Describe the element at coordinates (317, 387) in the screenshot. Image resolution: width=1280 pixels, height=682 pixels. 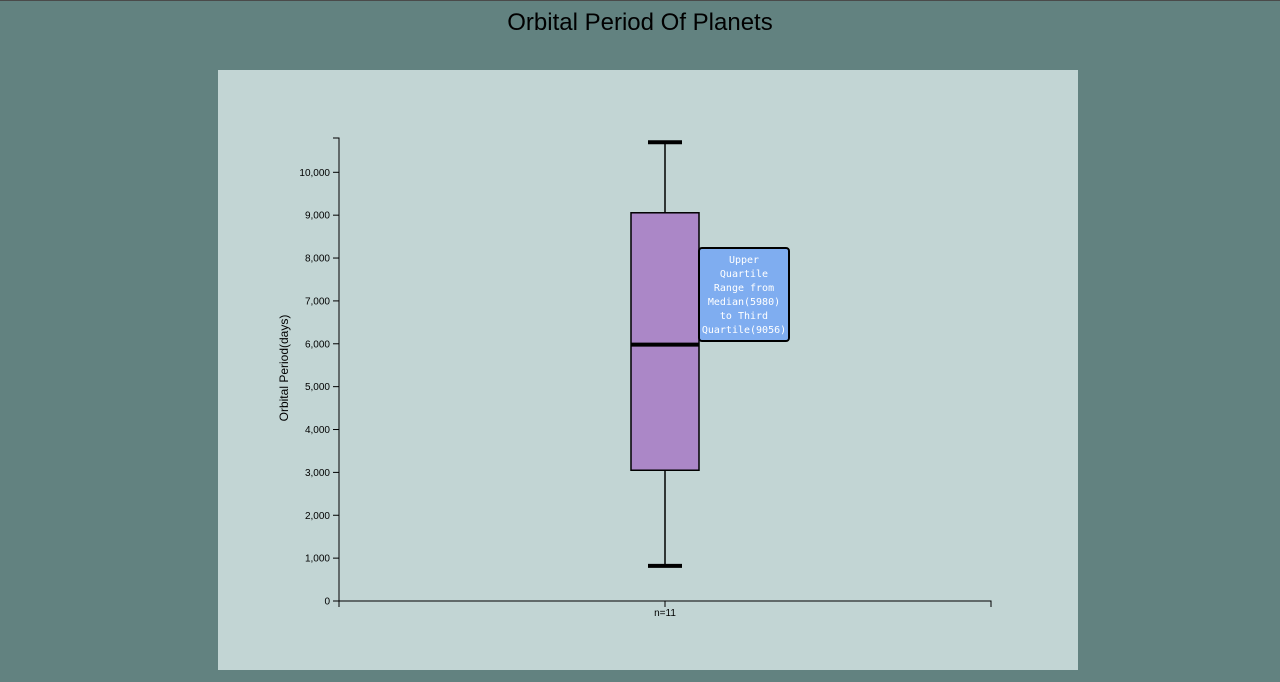
I see `y-tick-label: 5,000` at that location.